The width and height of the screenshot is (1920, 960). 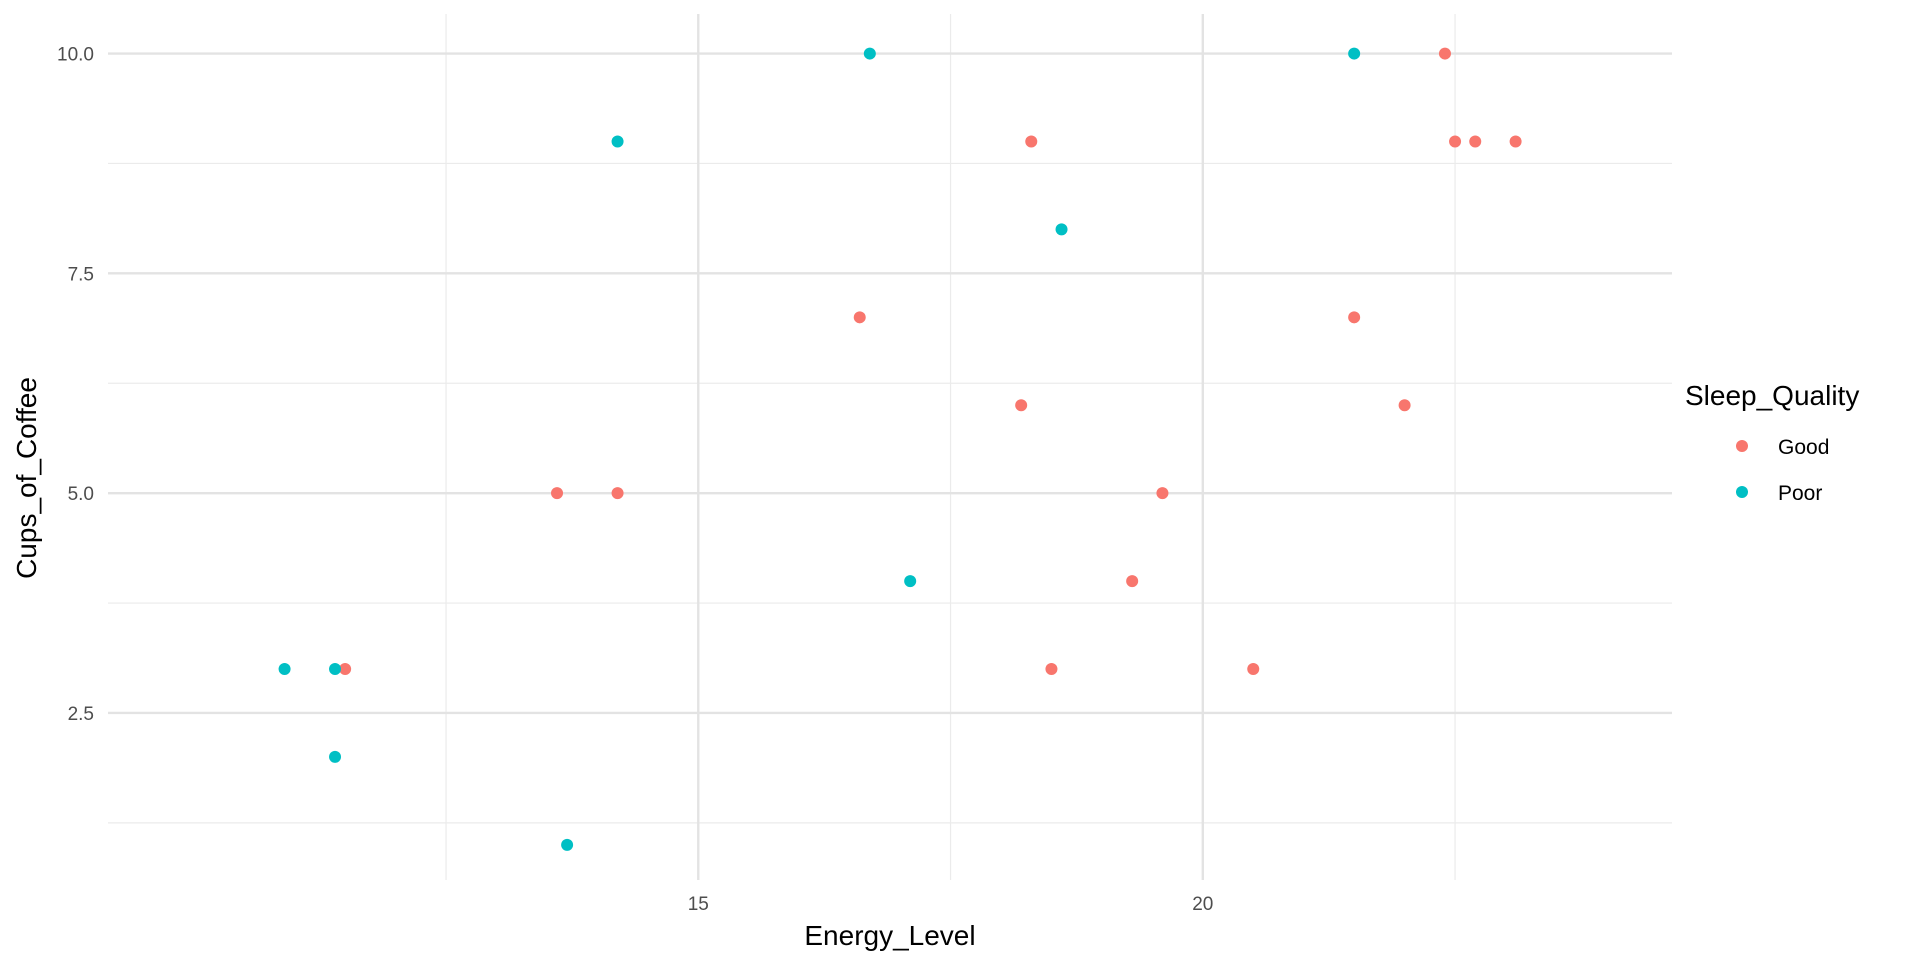 What do you see at coordinates (1742, 446) in the screenshot?
I see `legend-key-good` at bounding box center [1742, 446].